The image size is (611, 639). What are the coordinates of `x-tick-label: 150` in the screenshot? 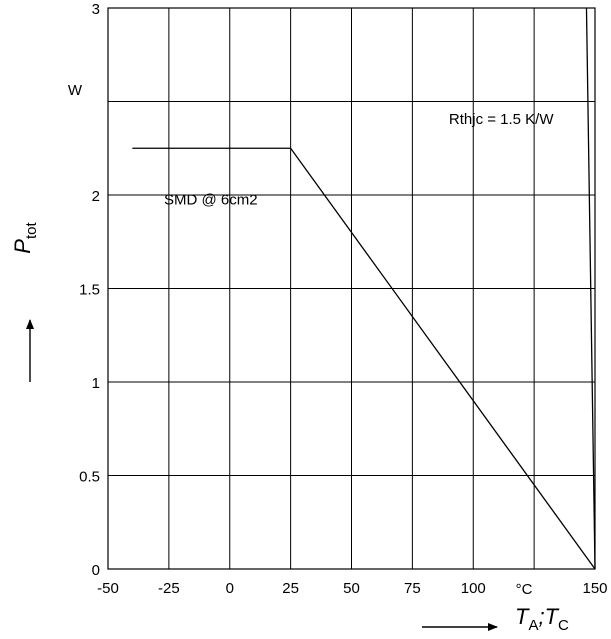 It's located at (594, 588).